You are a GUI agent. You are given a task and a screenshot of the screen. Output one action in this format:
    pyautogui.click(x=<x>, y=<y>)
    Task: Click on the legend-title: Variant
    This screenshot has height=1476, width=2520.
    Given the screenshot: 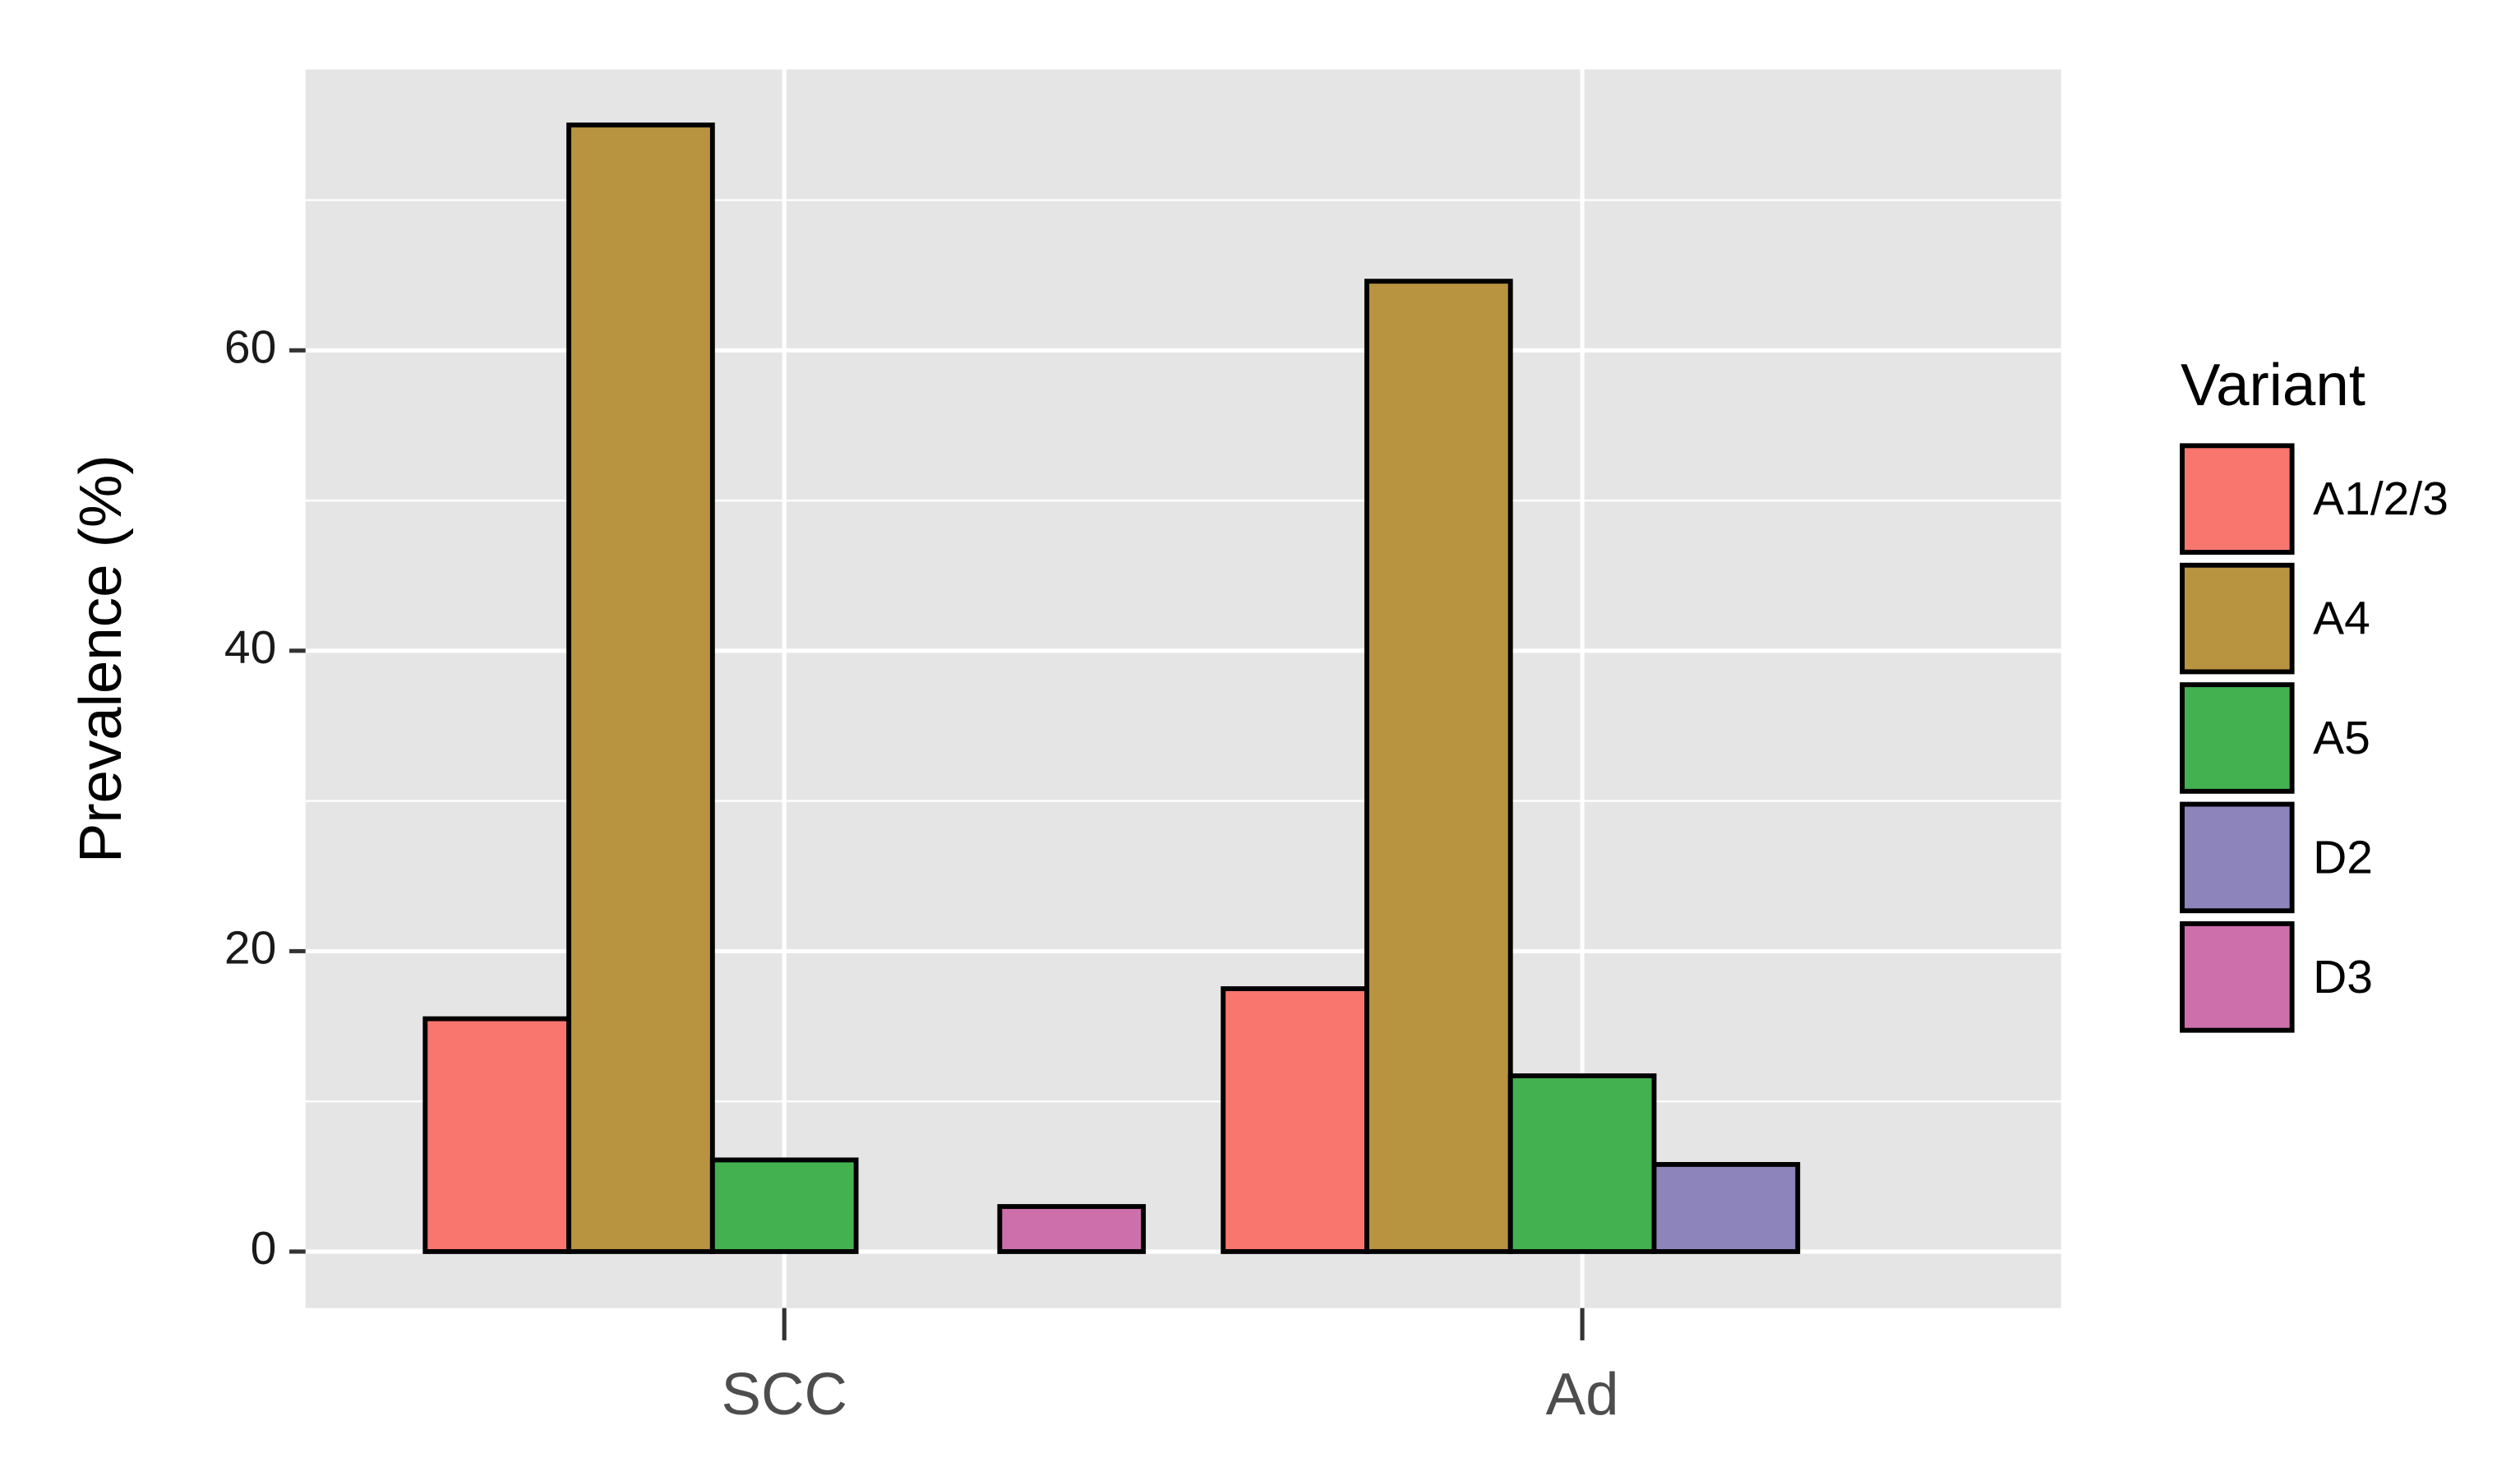 What is the action you would take?
    pyautogui.click(x=2273, y=385)
    